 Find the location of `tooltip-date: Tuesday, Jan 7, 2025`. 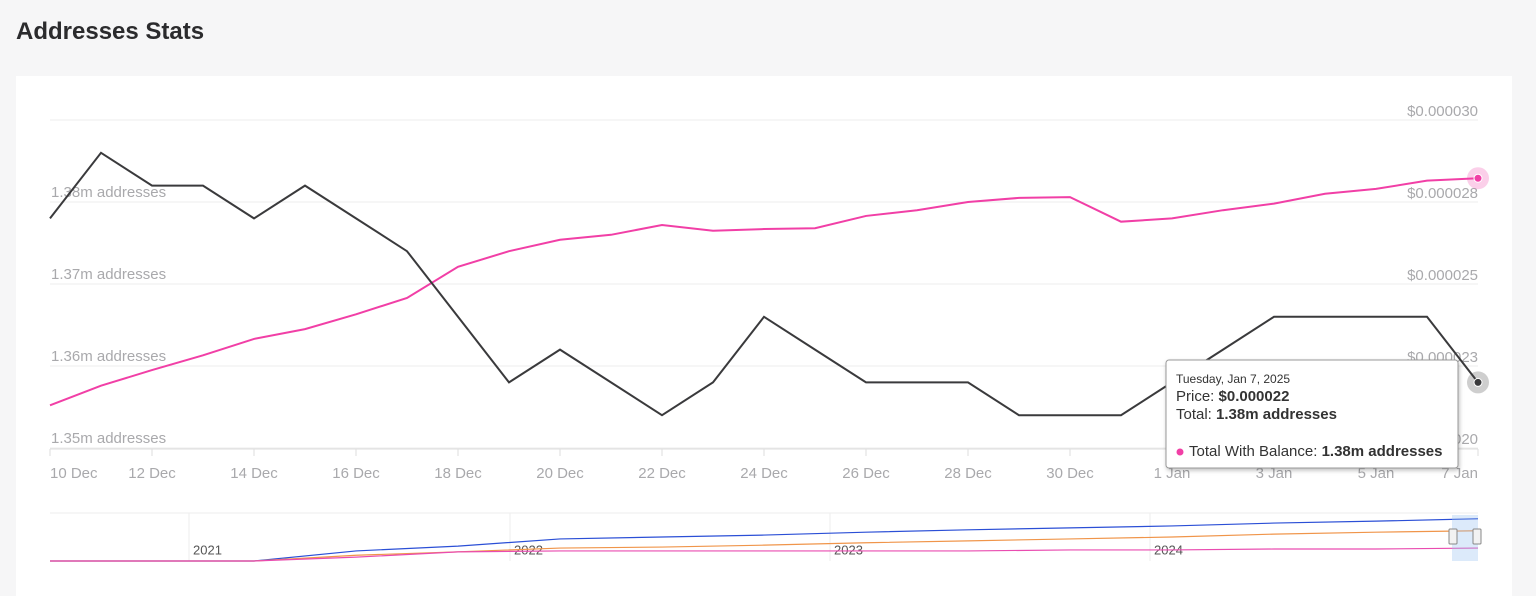

tooltip-date: Tuesday, Jan 7, 2025 is located at coordinates (1233, 379).